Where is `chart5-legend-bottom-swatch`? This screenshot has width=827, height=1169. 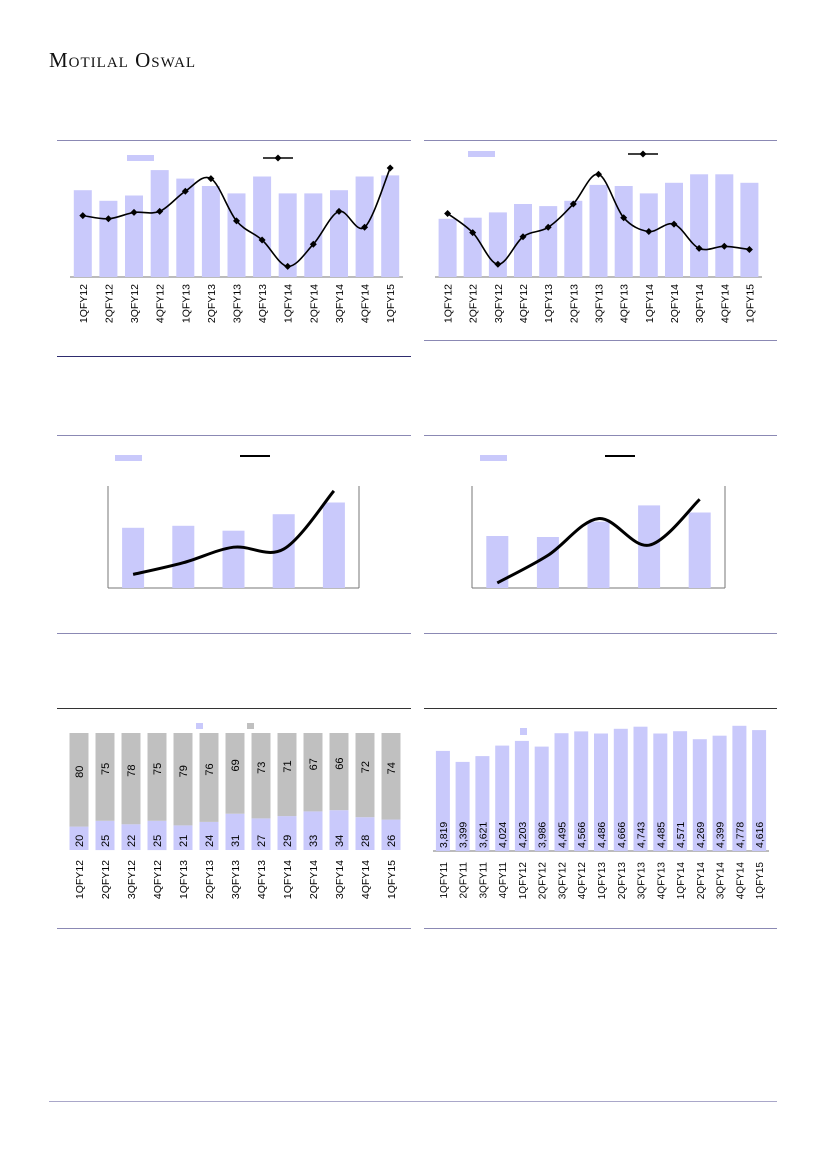
chart5-legend-bottom-swatch is located at coordinates (199, 726).